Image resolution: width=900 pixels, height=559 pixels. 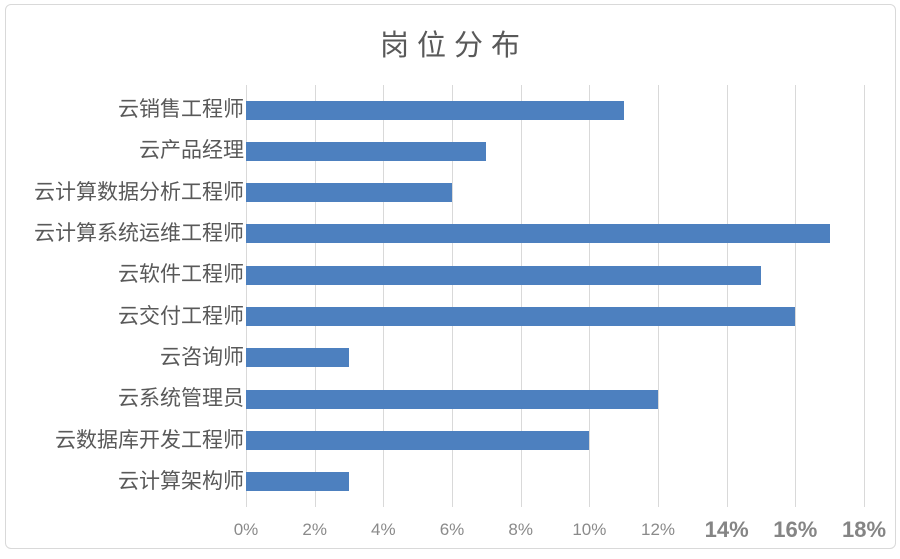 I want to click on x-tick-label: 10%, so click(x=589, y=529).